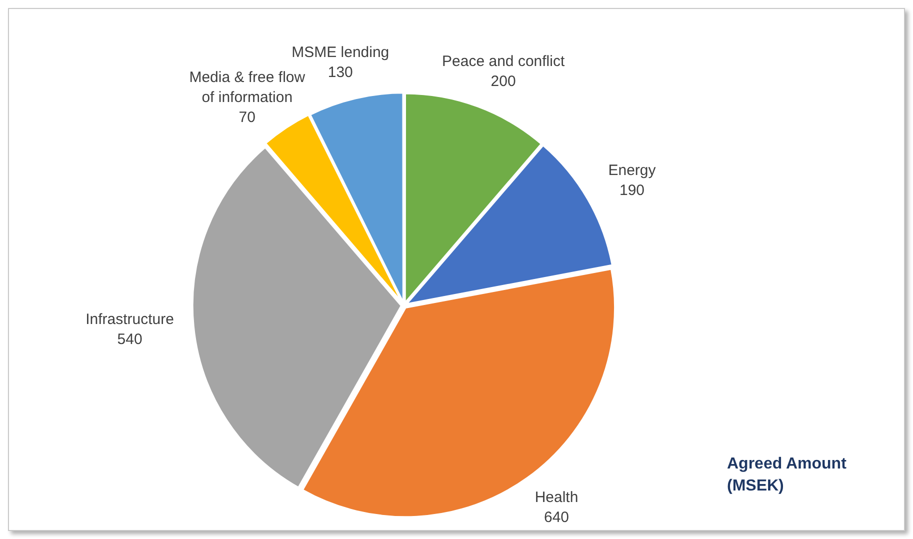 The height and width of the screenshot is (539, 913). Describe the element at coordinates (130, 319) in the screenshot. I see `slice-label: Infrastructure` at that location.